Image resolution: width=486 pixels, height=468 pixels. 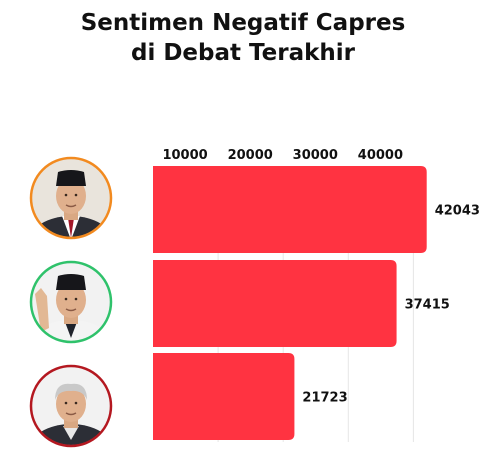 I want to click on data-label-2: 37415, so click(x=427, y=305).